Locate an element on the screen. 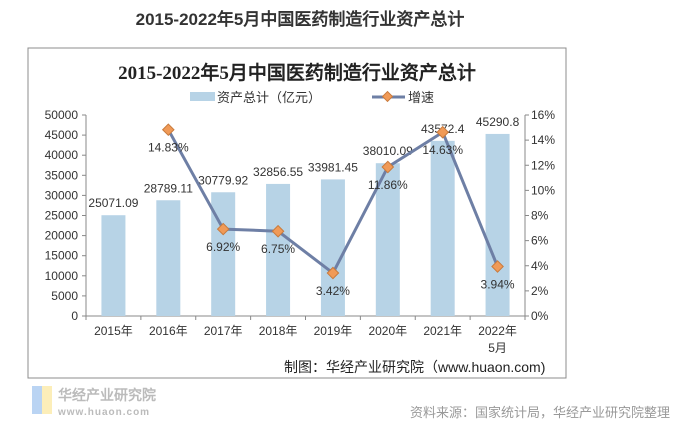 The width and height of the screenshot is (678, 422). y-left-tick-label: 40000 is located at coordinates (62, 155).